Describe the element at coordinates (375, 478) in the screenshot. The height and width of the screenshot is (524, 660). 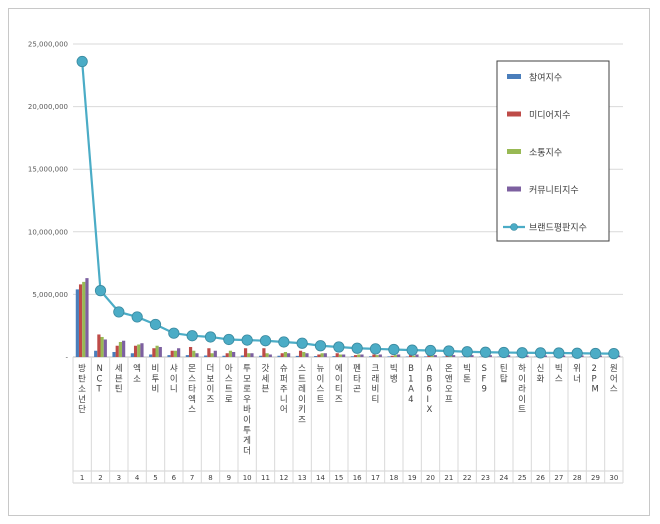
I see `rank-label: 17` at that location.